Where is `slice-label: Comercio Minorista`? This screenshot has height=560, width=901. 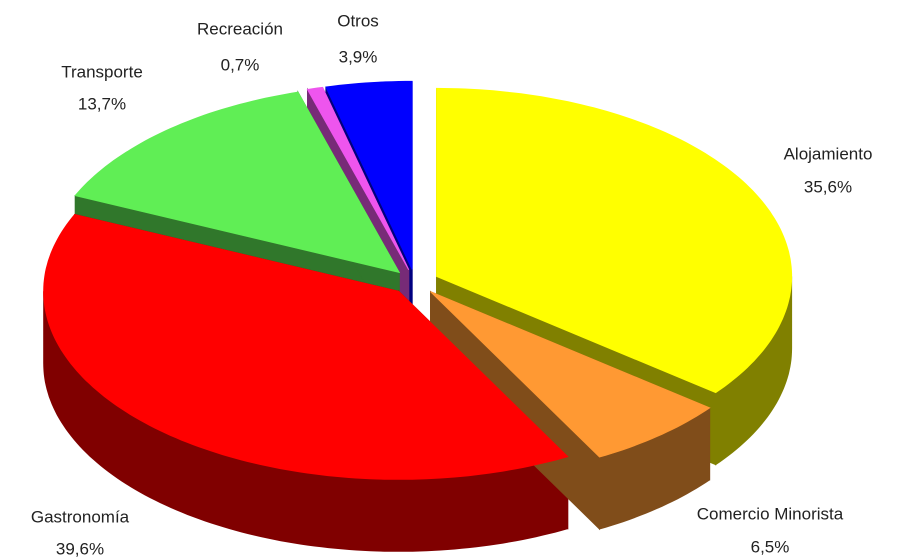 slice-label: Comercio Minorista is located at coordinates (770, 513).